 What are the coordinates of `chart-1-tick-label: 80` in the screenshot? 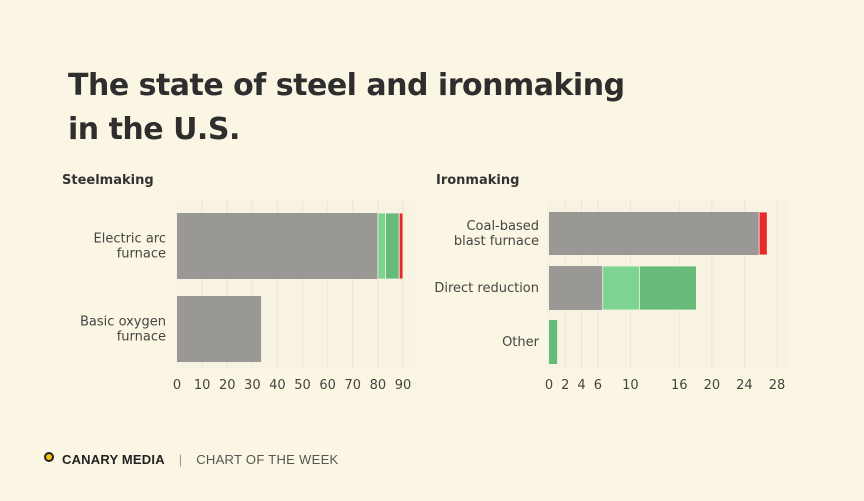 It's located at (378, 385).